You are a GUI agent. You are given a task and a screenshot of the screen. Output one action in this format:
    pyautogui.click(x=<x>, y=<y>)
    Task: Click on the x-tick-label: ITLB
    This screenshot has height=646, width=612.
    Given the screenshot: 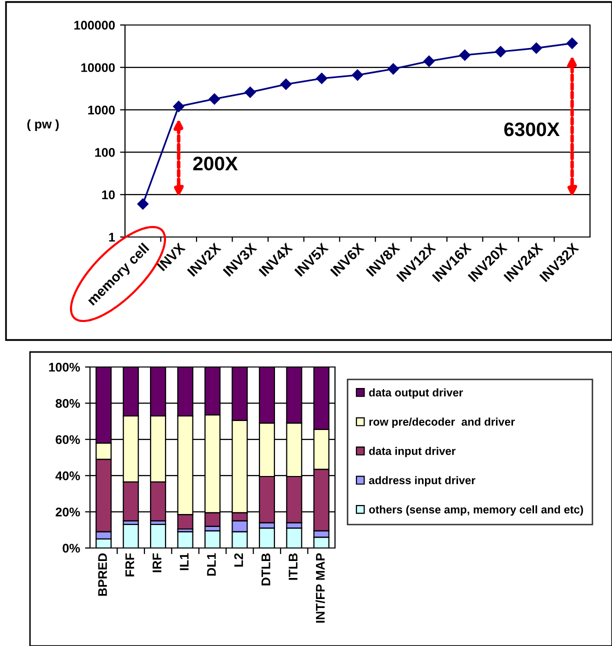 What is the action you would take?
    pyautogui.click(x=293, y=566)
    